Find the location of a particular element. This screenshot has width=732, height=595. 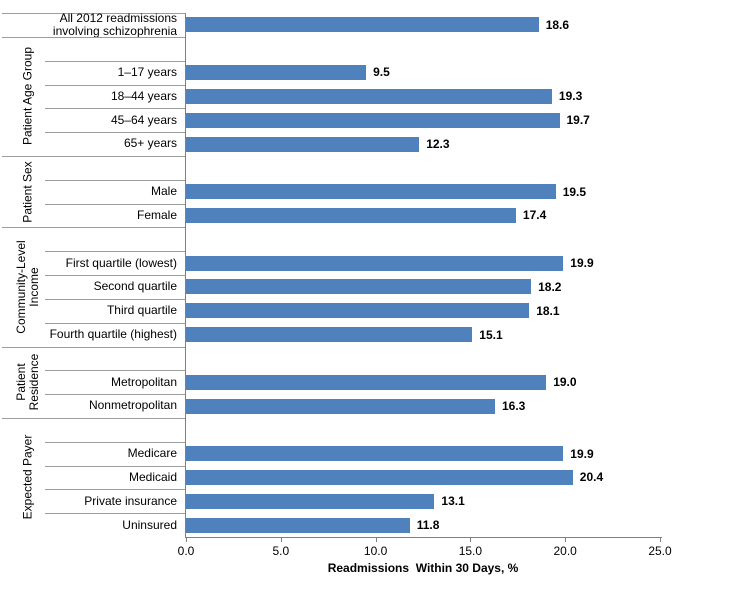

category-label: First quartile (lowest) is located at coordinates (121, 262).